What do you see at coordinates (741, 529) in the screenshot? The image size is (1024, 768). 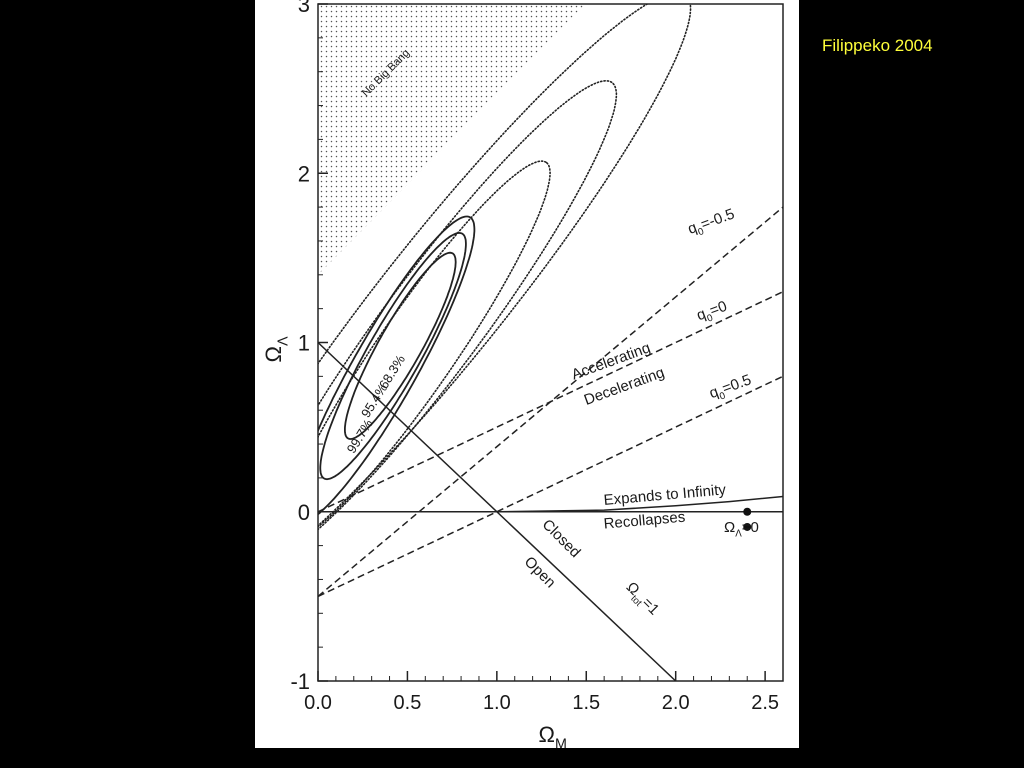 I see `label-omega-lambda-zero: ΩΛ=0` at bounding box center [741, 529].